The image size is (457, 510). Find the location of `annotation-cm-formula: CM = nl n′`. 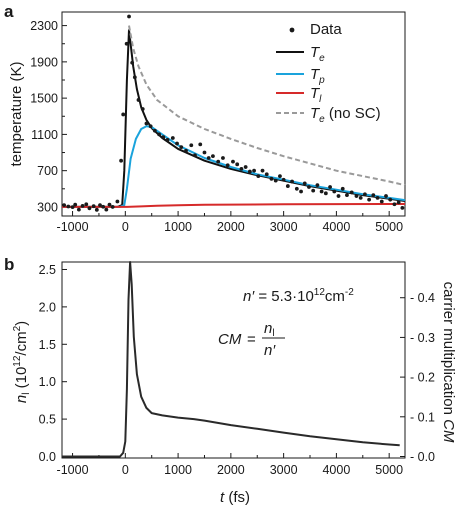

annotation-cm-formula: CM = nl n′ is located at coordinates (251, 339).